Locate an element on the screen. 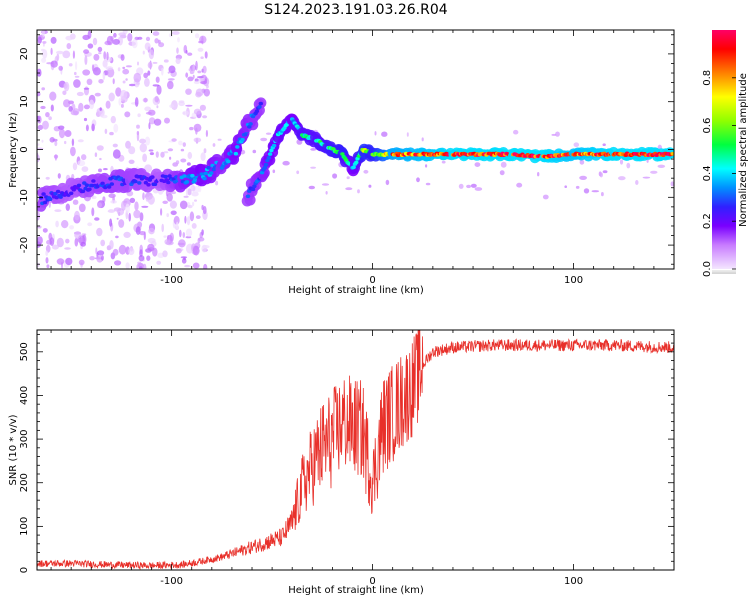 Image resolution: width=750 pixels, height=600 pixels. y-tick-label: 10 is located at coordinates (24, 101).